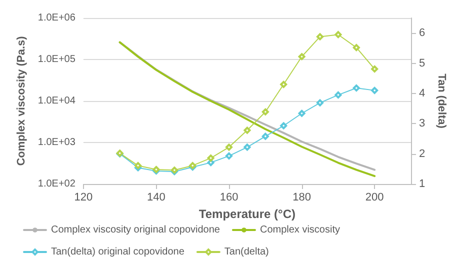 The width and height of the screenshot is (463, 270). What do you see at coordinates (247, 213) in the screenshot?
I see `x-axis-title: Temperature (°C)` at bounding box center [247, 213].